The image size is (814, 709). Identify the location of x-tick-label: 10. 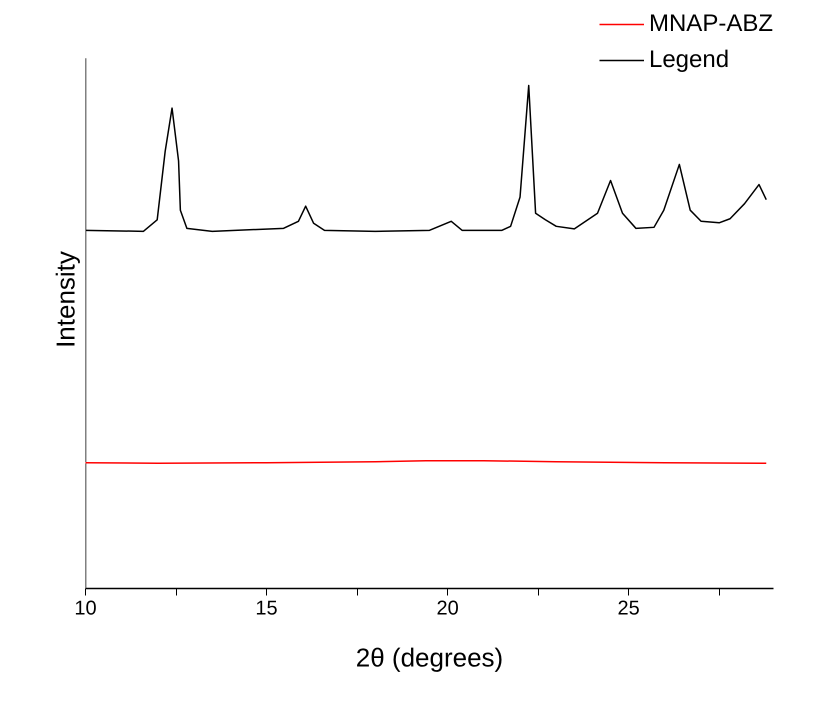
(85, 609).